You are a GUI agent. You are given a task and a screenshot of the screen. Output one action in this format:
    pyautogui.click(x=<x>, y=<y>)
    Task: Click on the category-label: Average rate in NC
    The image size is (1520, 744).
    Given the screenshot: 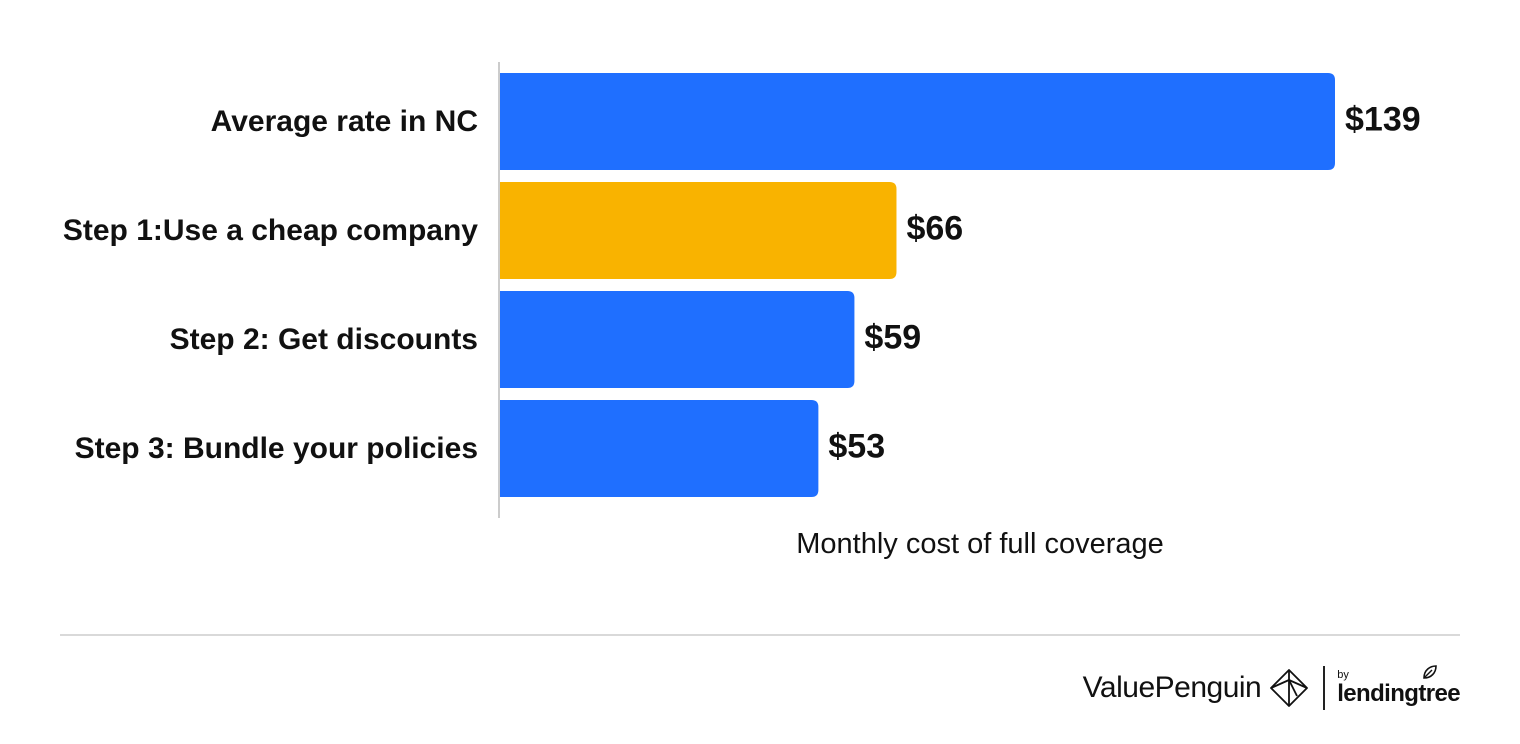 What is the action you would take?
    pyautogui.click(x=344, y=121)
    